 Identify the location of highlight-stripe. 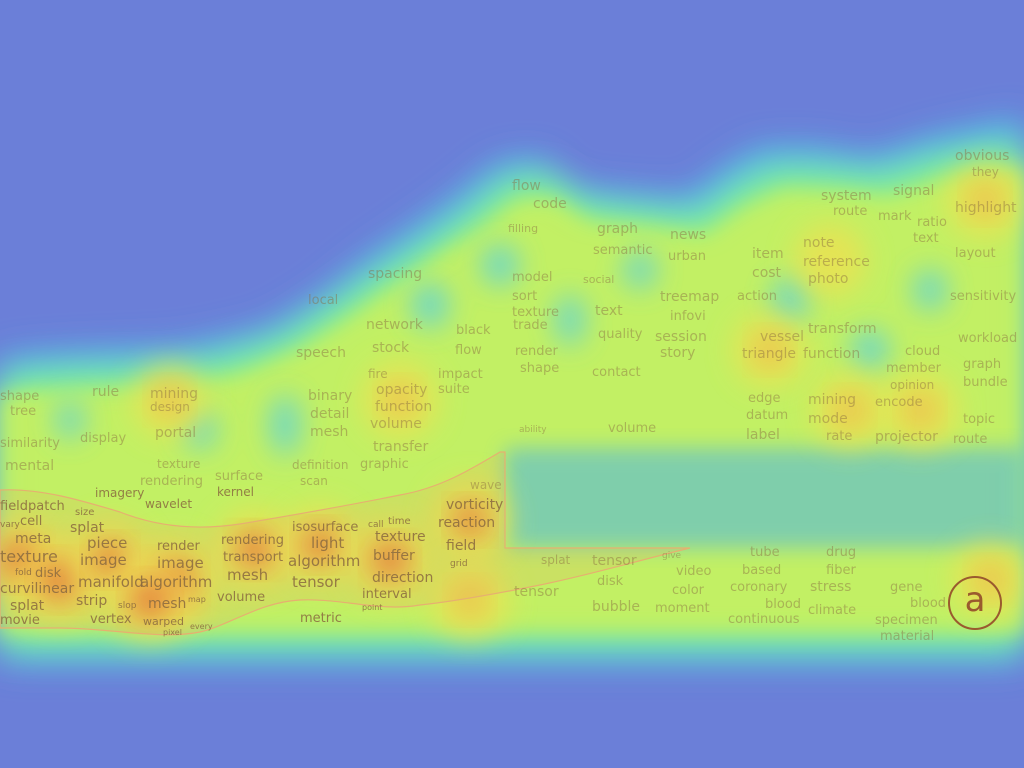
(764, 498).